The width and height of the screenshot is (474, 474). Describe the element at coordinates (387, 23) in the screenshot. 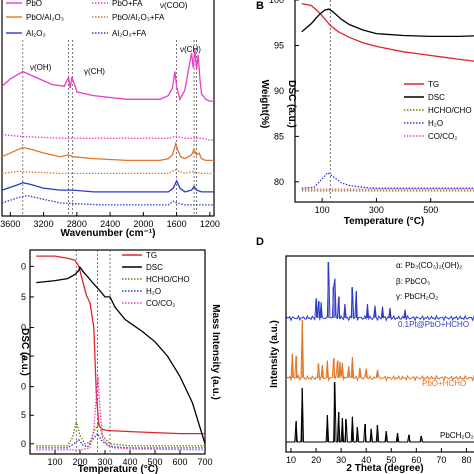

I see `b-series-dsc` at that location.